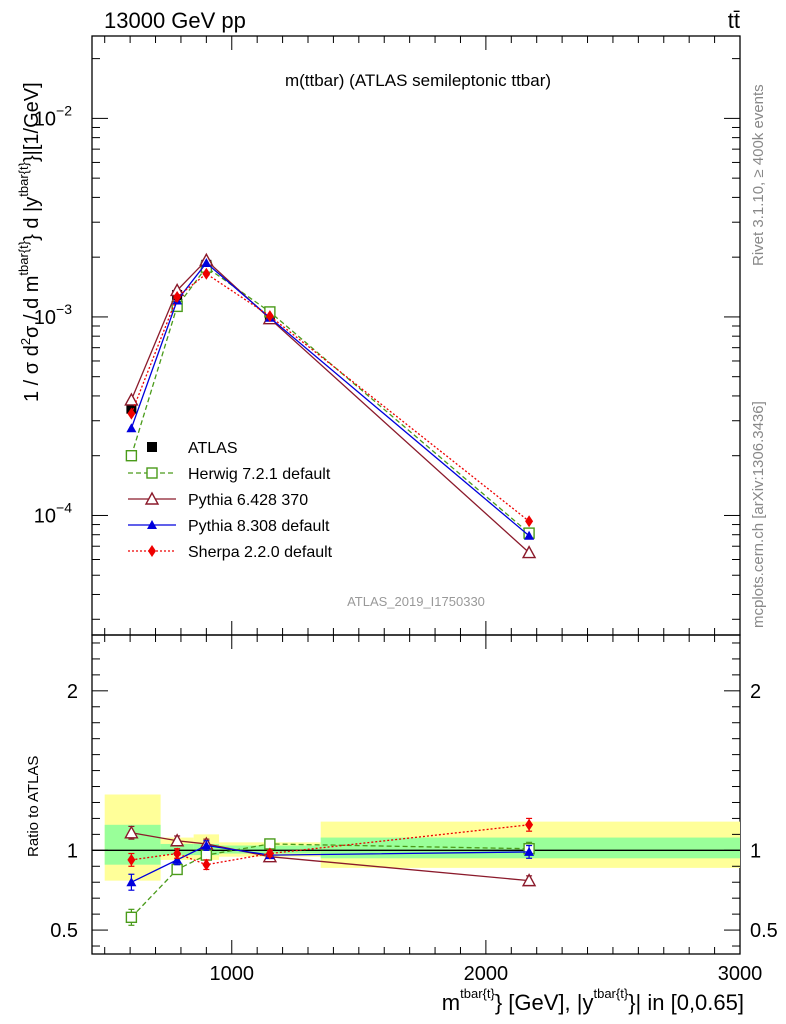 Image resolution: width=786 pixels, height=1024 pixels. I want to click on legend-item: Pythia 6.428 370, so click(218, 500).